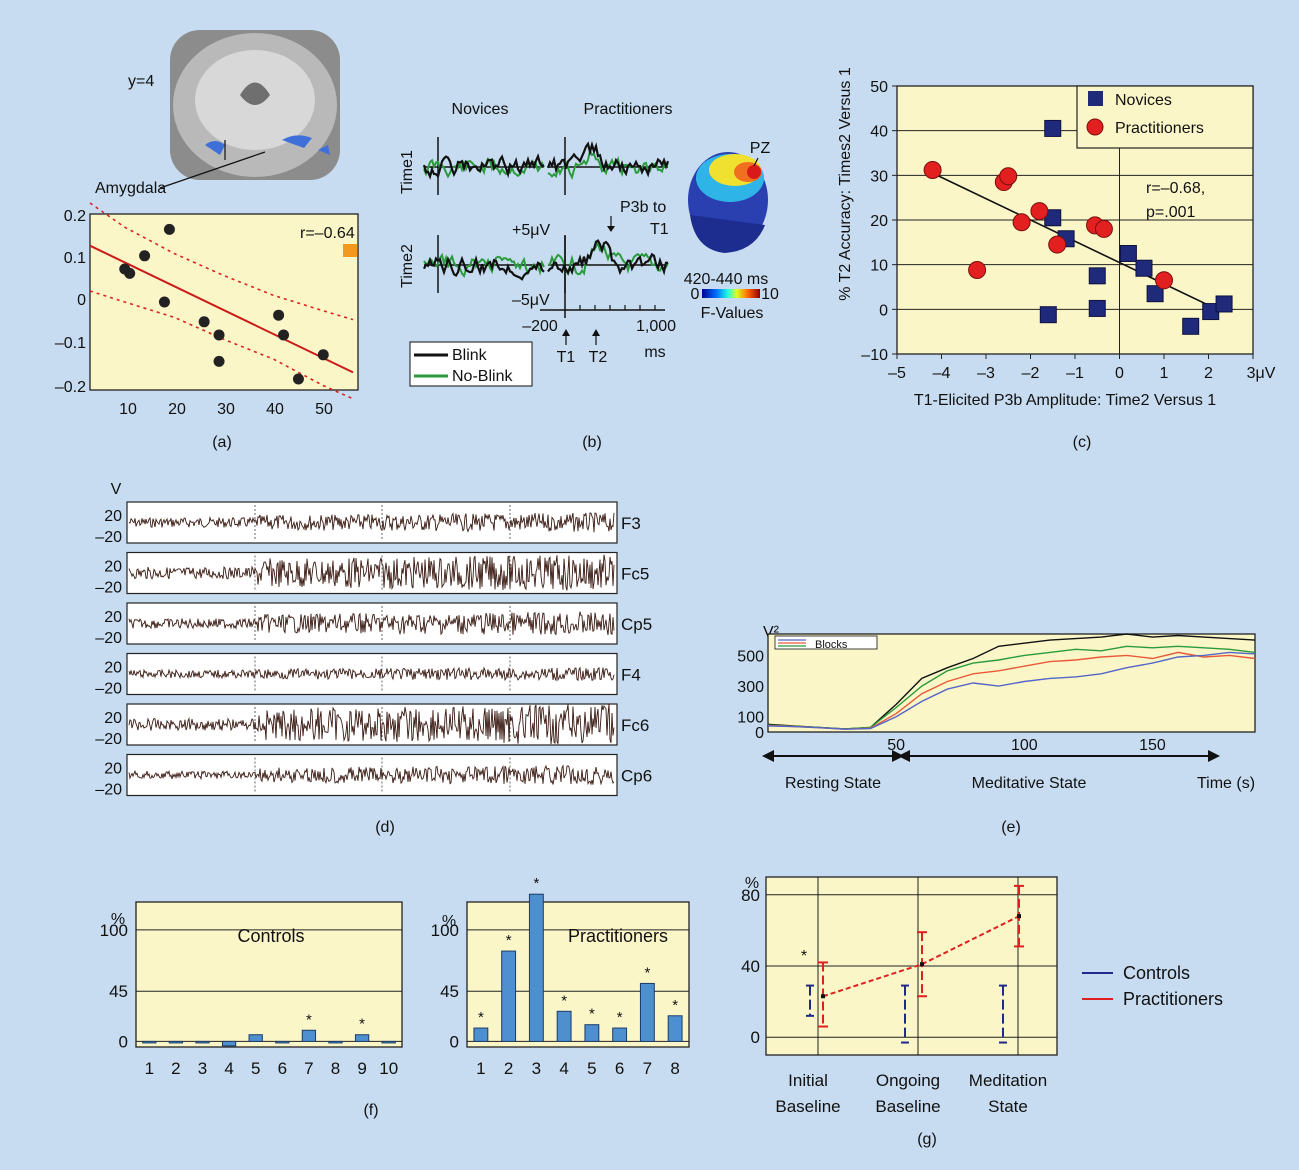 The height and width of the screenshot is (1170, 1299). I want to click on c-ytick-label: 30, so click(879, 176).